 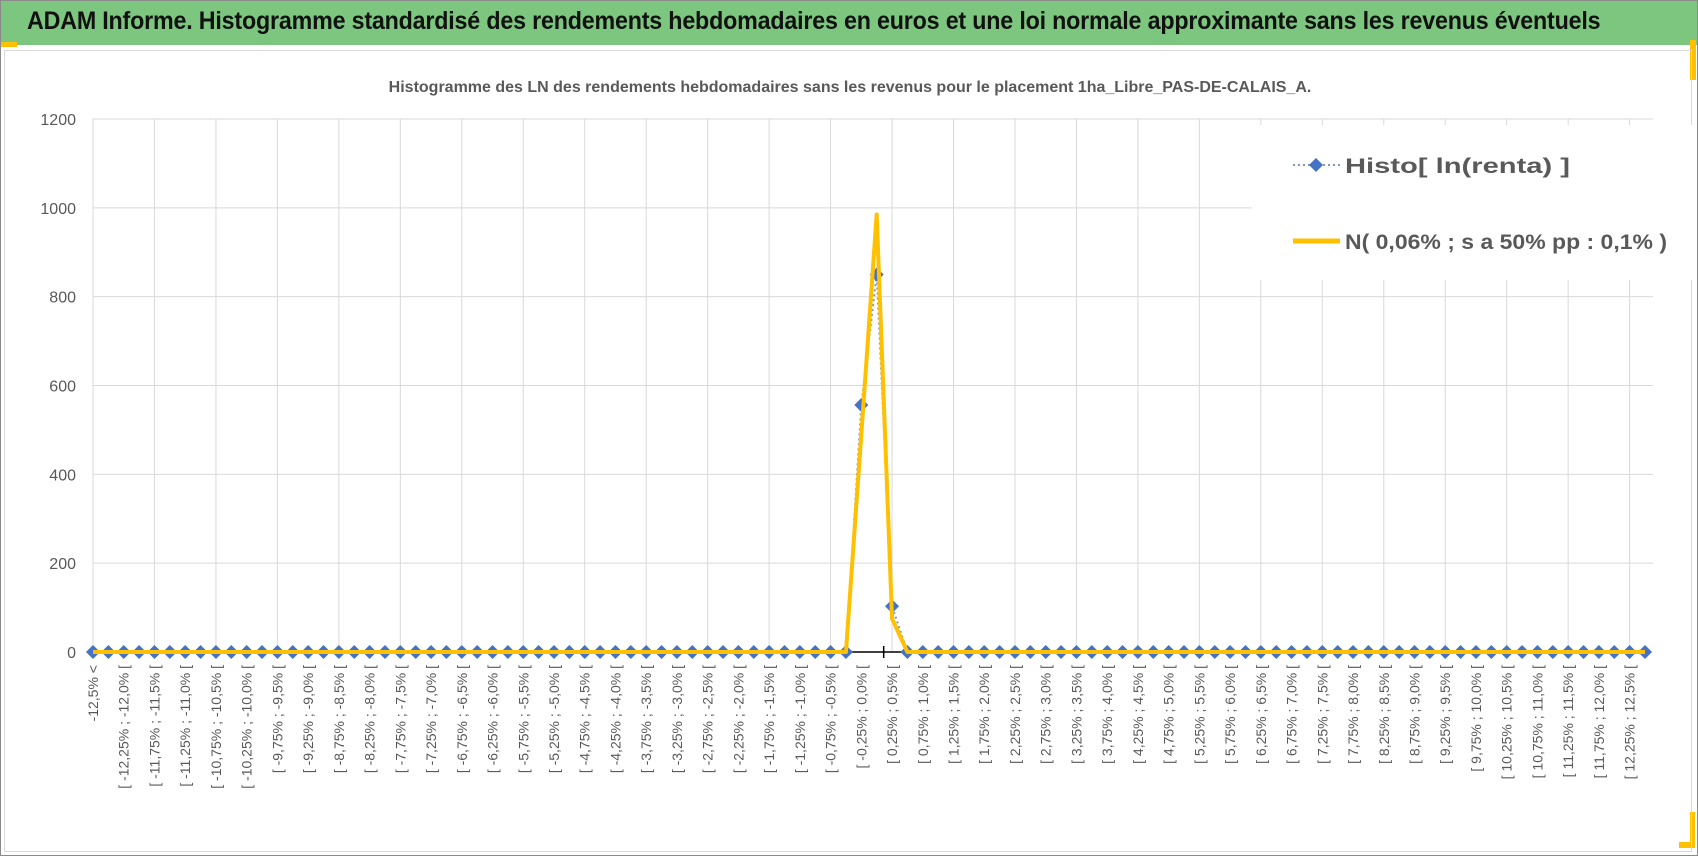 What do you see at coordinates (1506, 242) in the screenshot?
I see `legend-normal-label: N( 0,06% ; s a 50% pp : 0,1% )` at bounding box center [1506, 242].